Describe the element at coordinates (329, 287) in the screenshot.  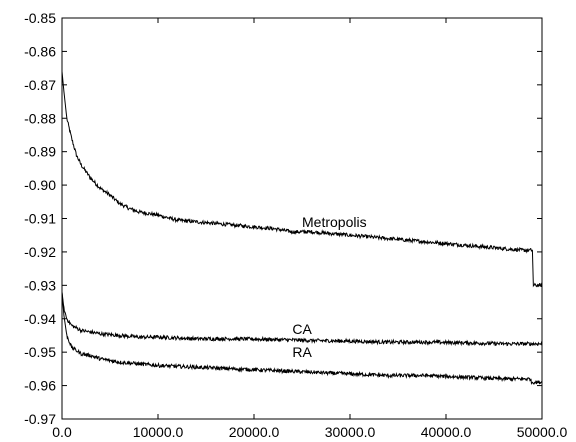
I see `series-labels: Metropolis CA RA` at that location.